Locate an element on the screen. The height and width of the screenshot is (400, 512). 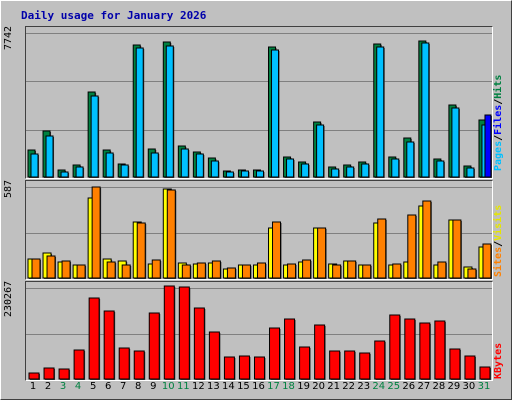
legend-sep-3: / is located at coordinates (498, 243).